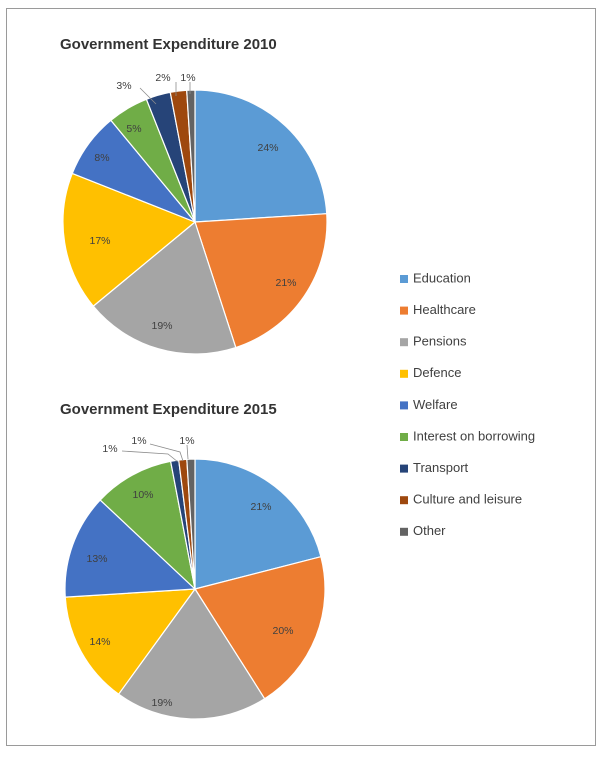 This screenshot has width=604, height=759. Describe the element at coordinates (404, 310) in the screenshot. I see `legend-swatch-healthcare` at that location.